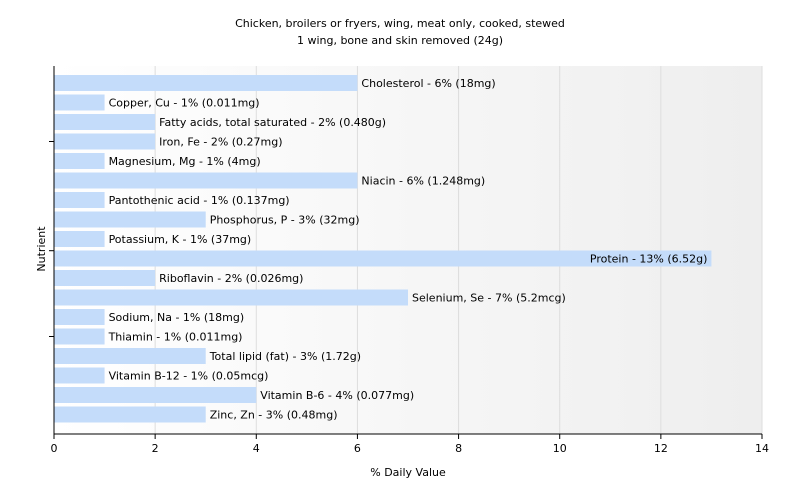  What do you see at coordinates (175, 337) in the screenshot?
I see `bar-label: Thiamin - 1% (0.011mg)` at bounding box center [175, 337].